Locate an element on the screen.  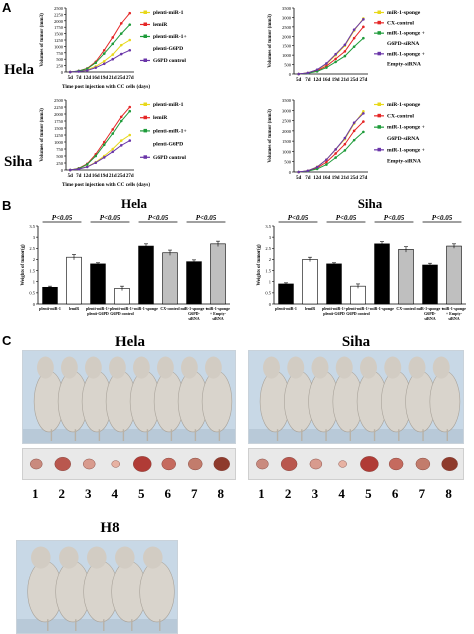
y-tick-label: 750 is located at coordinates (60, 149).